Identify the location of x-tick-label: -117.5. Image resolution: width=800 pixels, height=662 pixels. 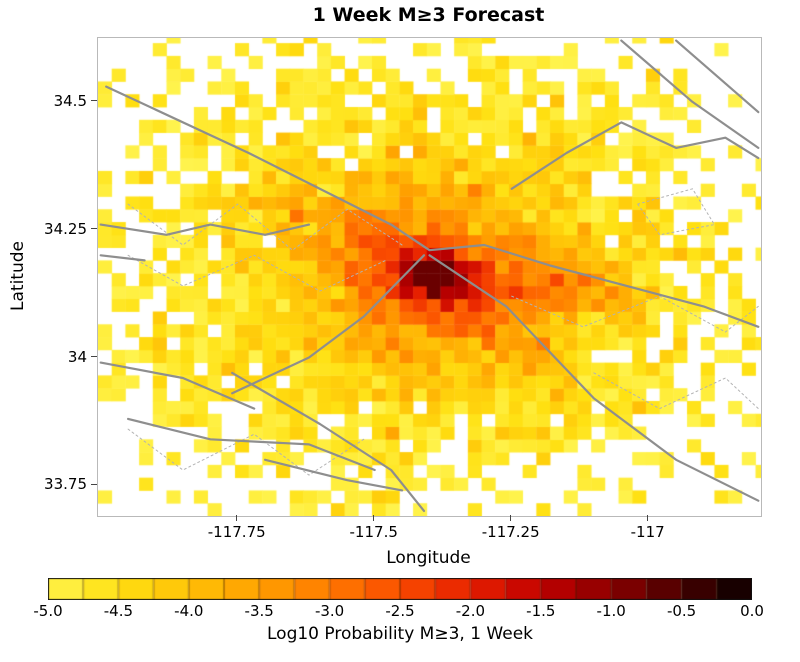
(373, 532).